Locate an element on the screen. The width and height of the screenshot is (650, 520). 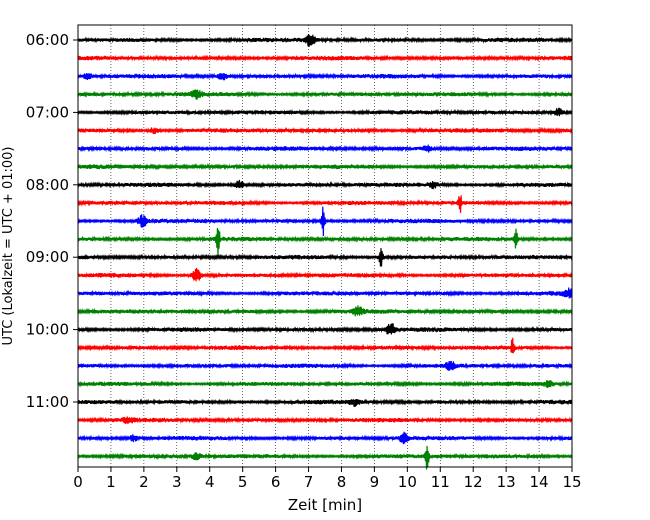
x-tick-label-3: 3 is located at coordinates (177, 482).